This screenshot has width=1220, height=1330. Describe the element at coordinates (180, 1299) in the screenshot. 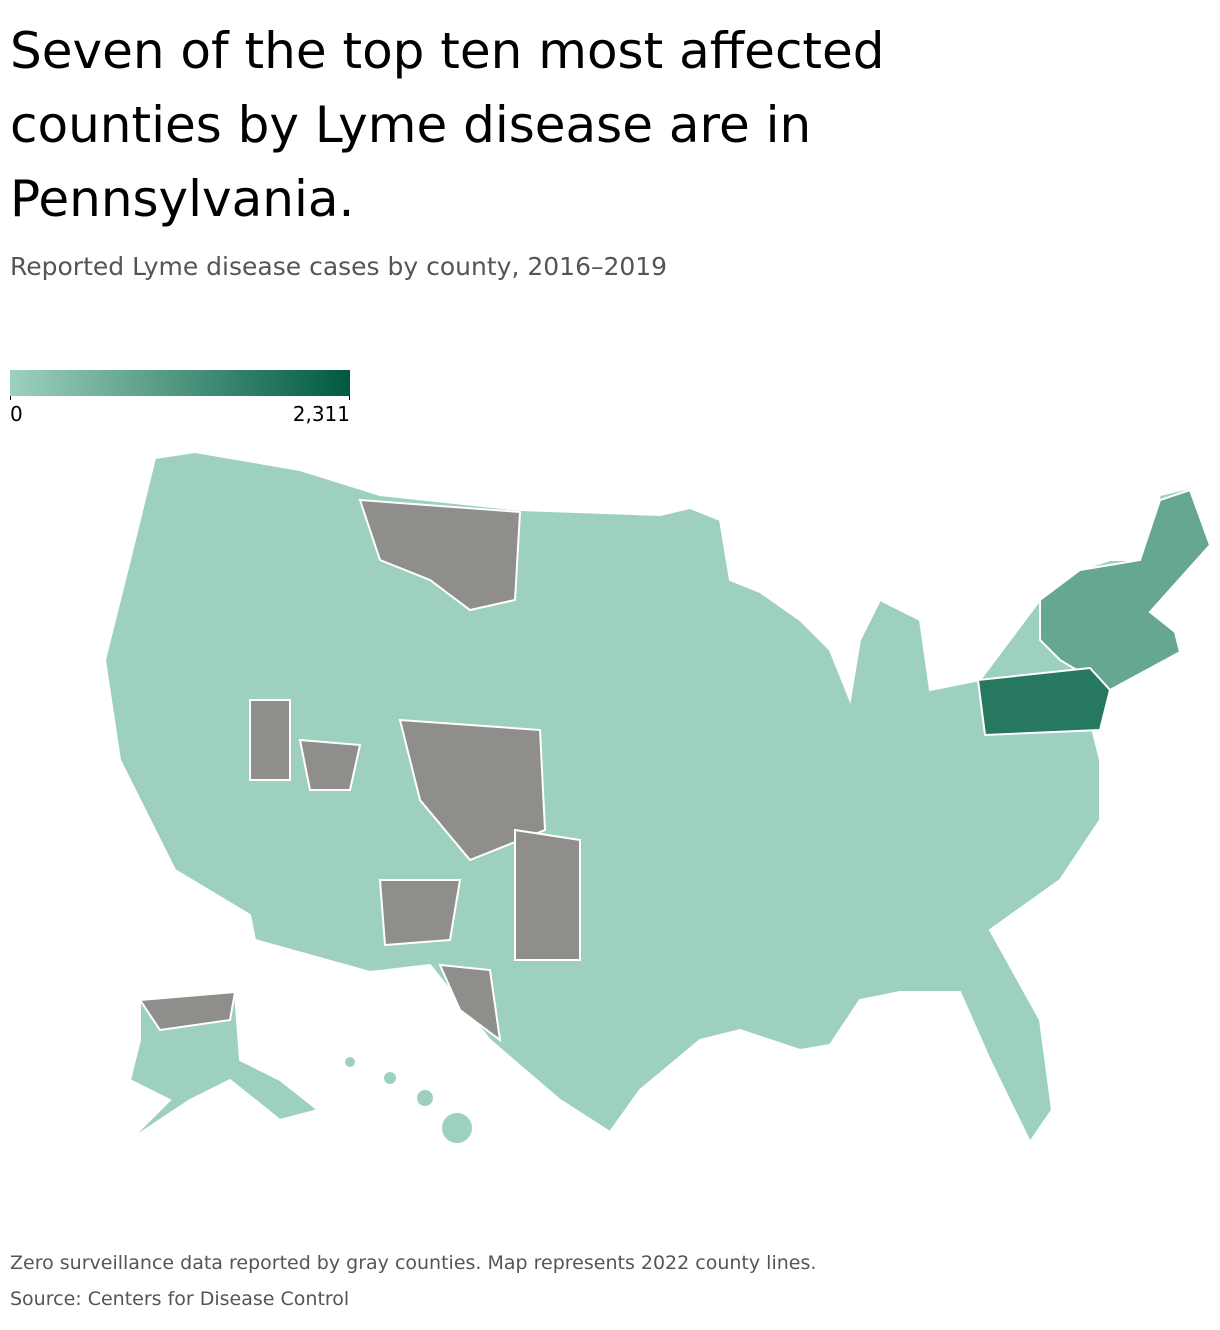

I see `source: Source: Centers for Disease Control` at that location.